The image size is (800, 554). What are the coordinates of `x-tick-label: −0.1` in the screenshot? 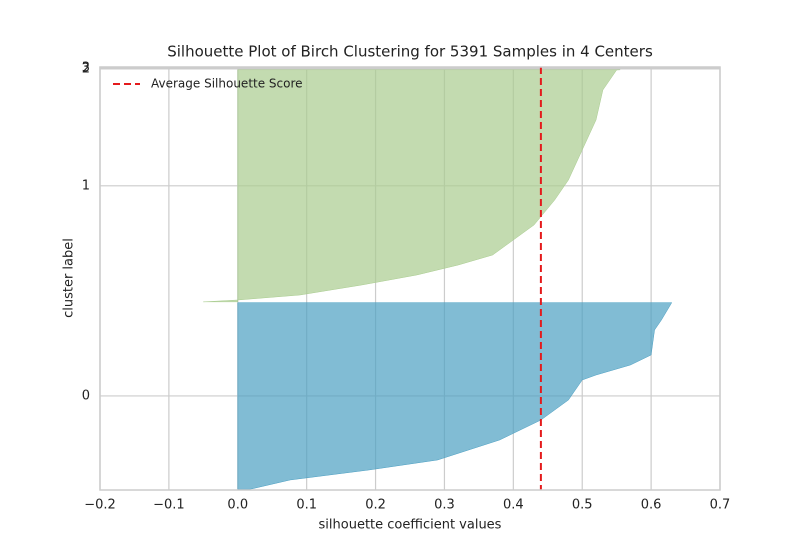 It's located at (169, 505).